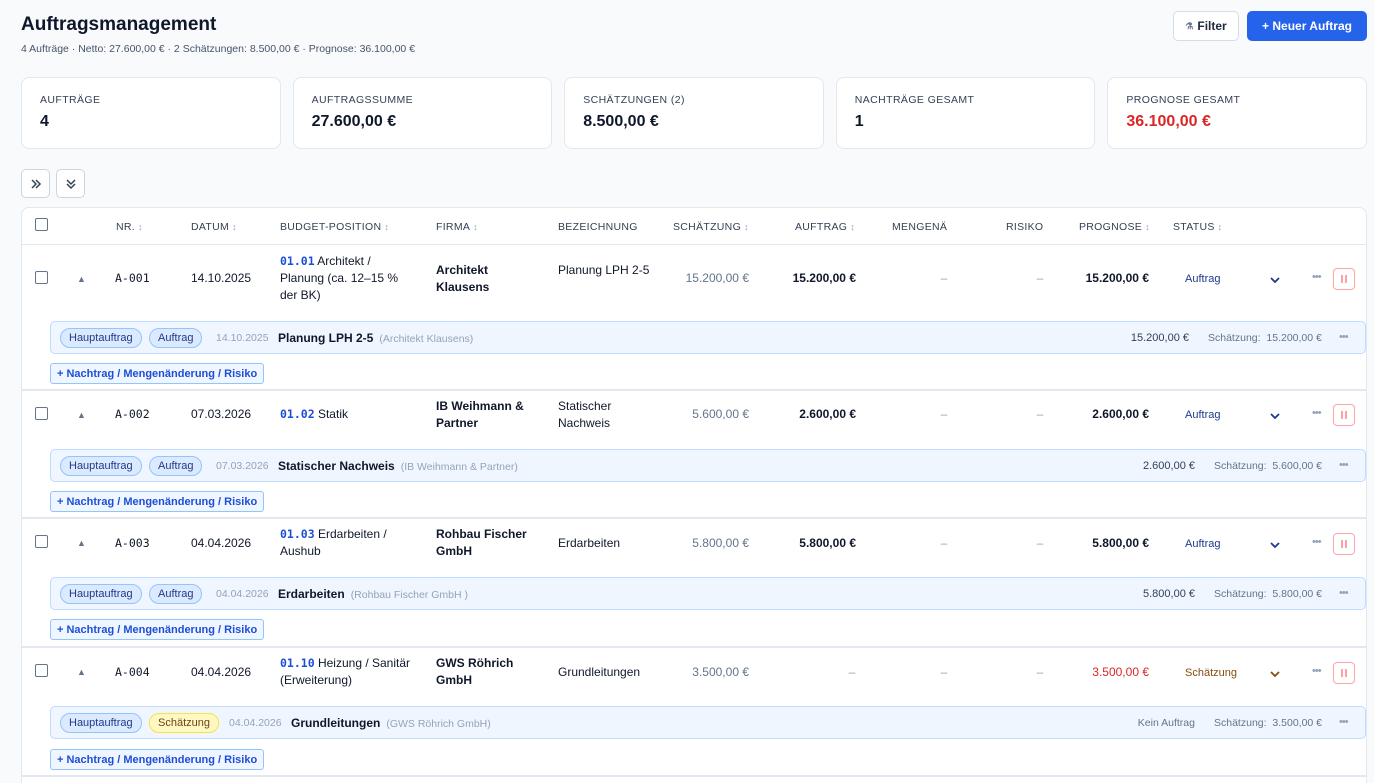  What do you see at coordinates (335, 227) in the screenshot?
I see `col-header-budget: BUDGET-POSITION ↕` at bounding box center [335, 227].